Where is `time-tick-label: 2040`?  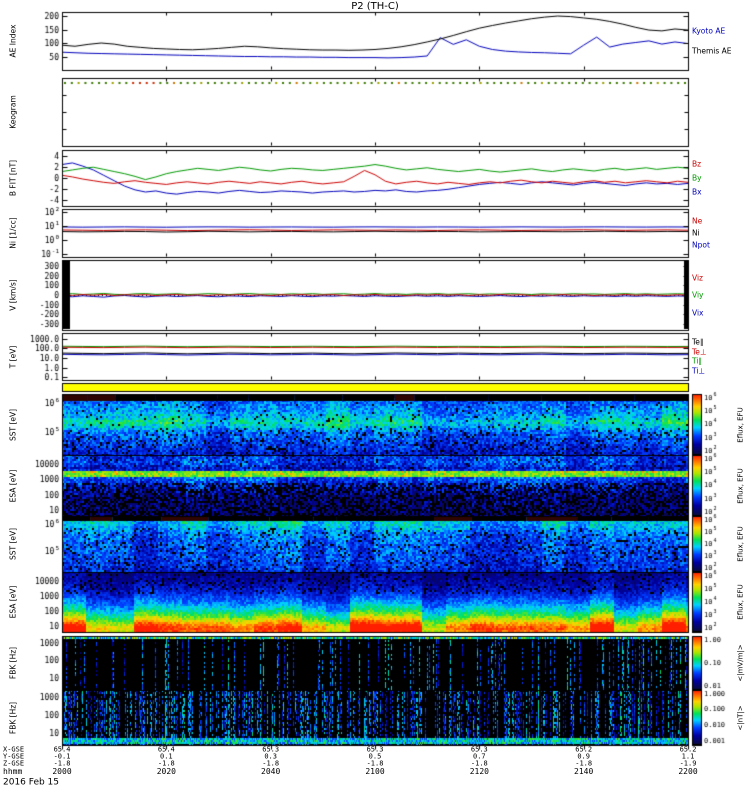 time-tick-label: 2040 is located at coordinates (271, 771).